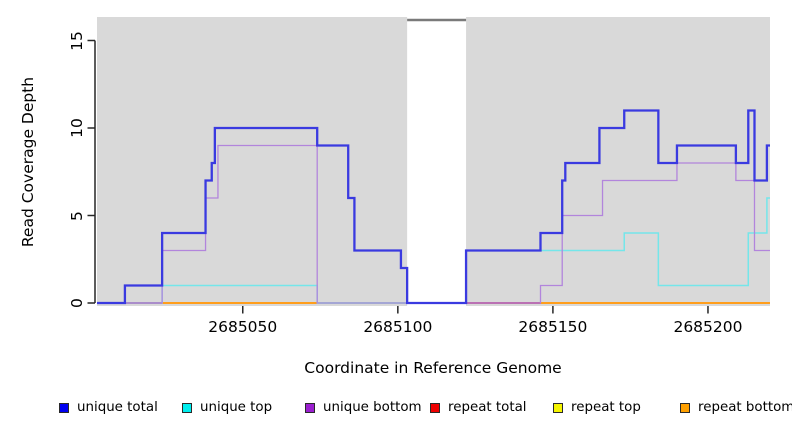  I want to click on legend-item-unique-bottom: unique bottom, so click(363, 408).